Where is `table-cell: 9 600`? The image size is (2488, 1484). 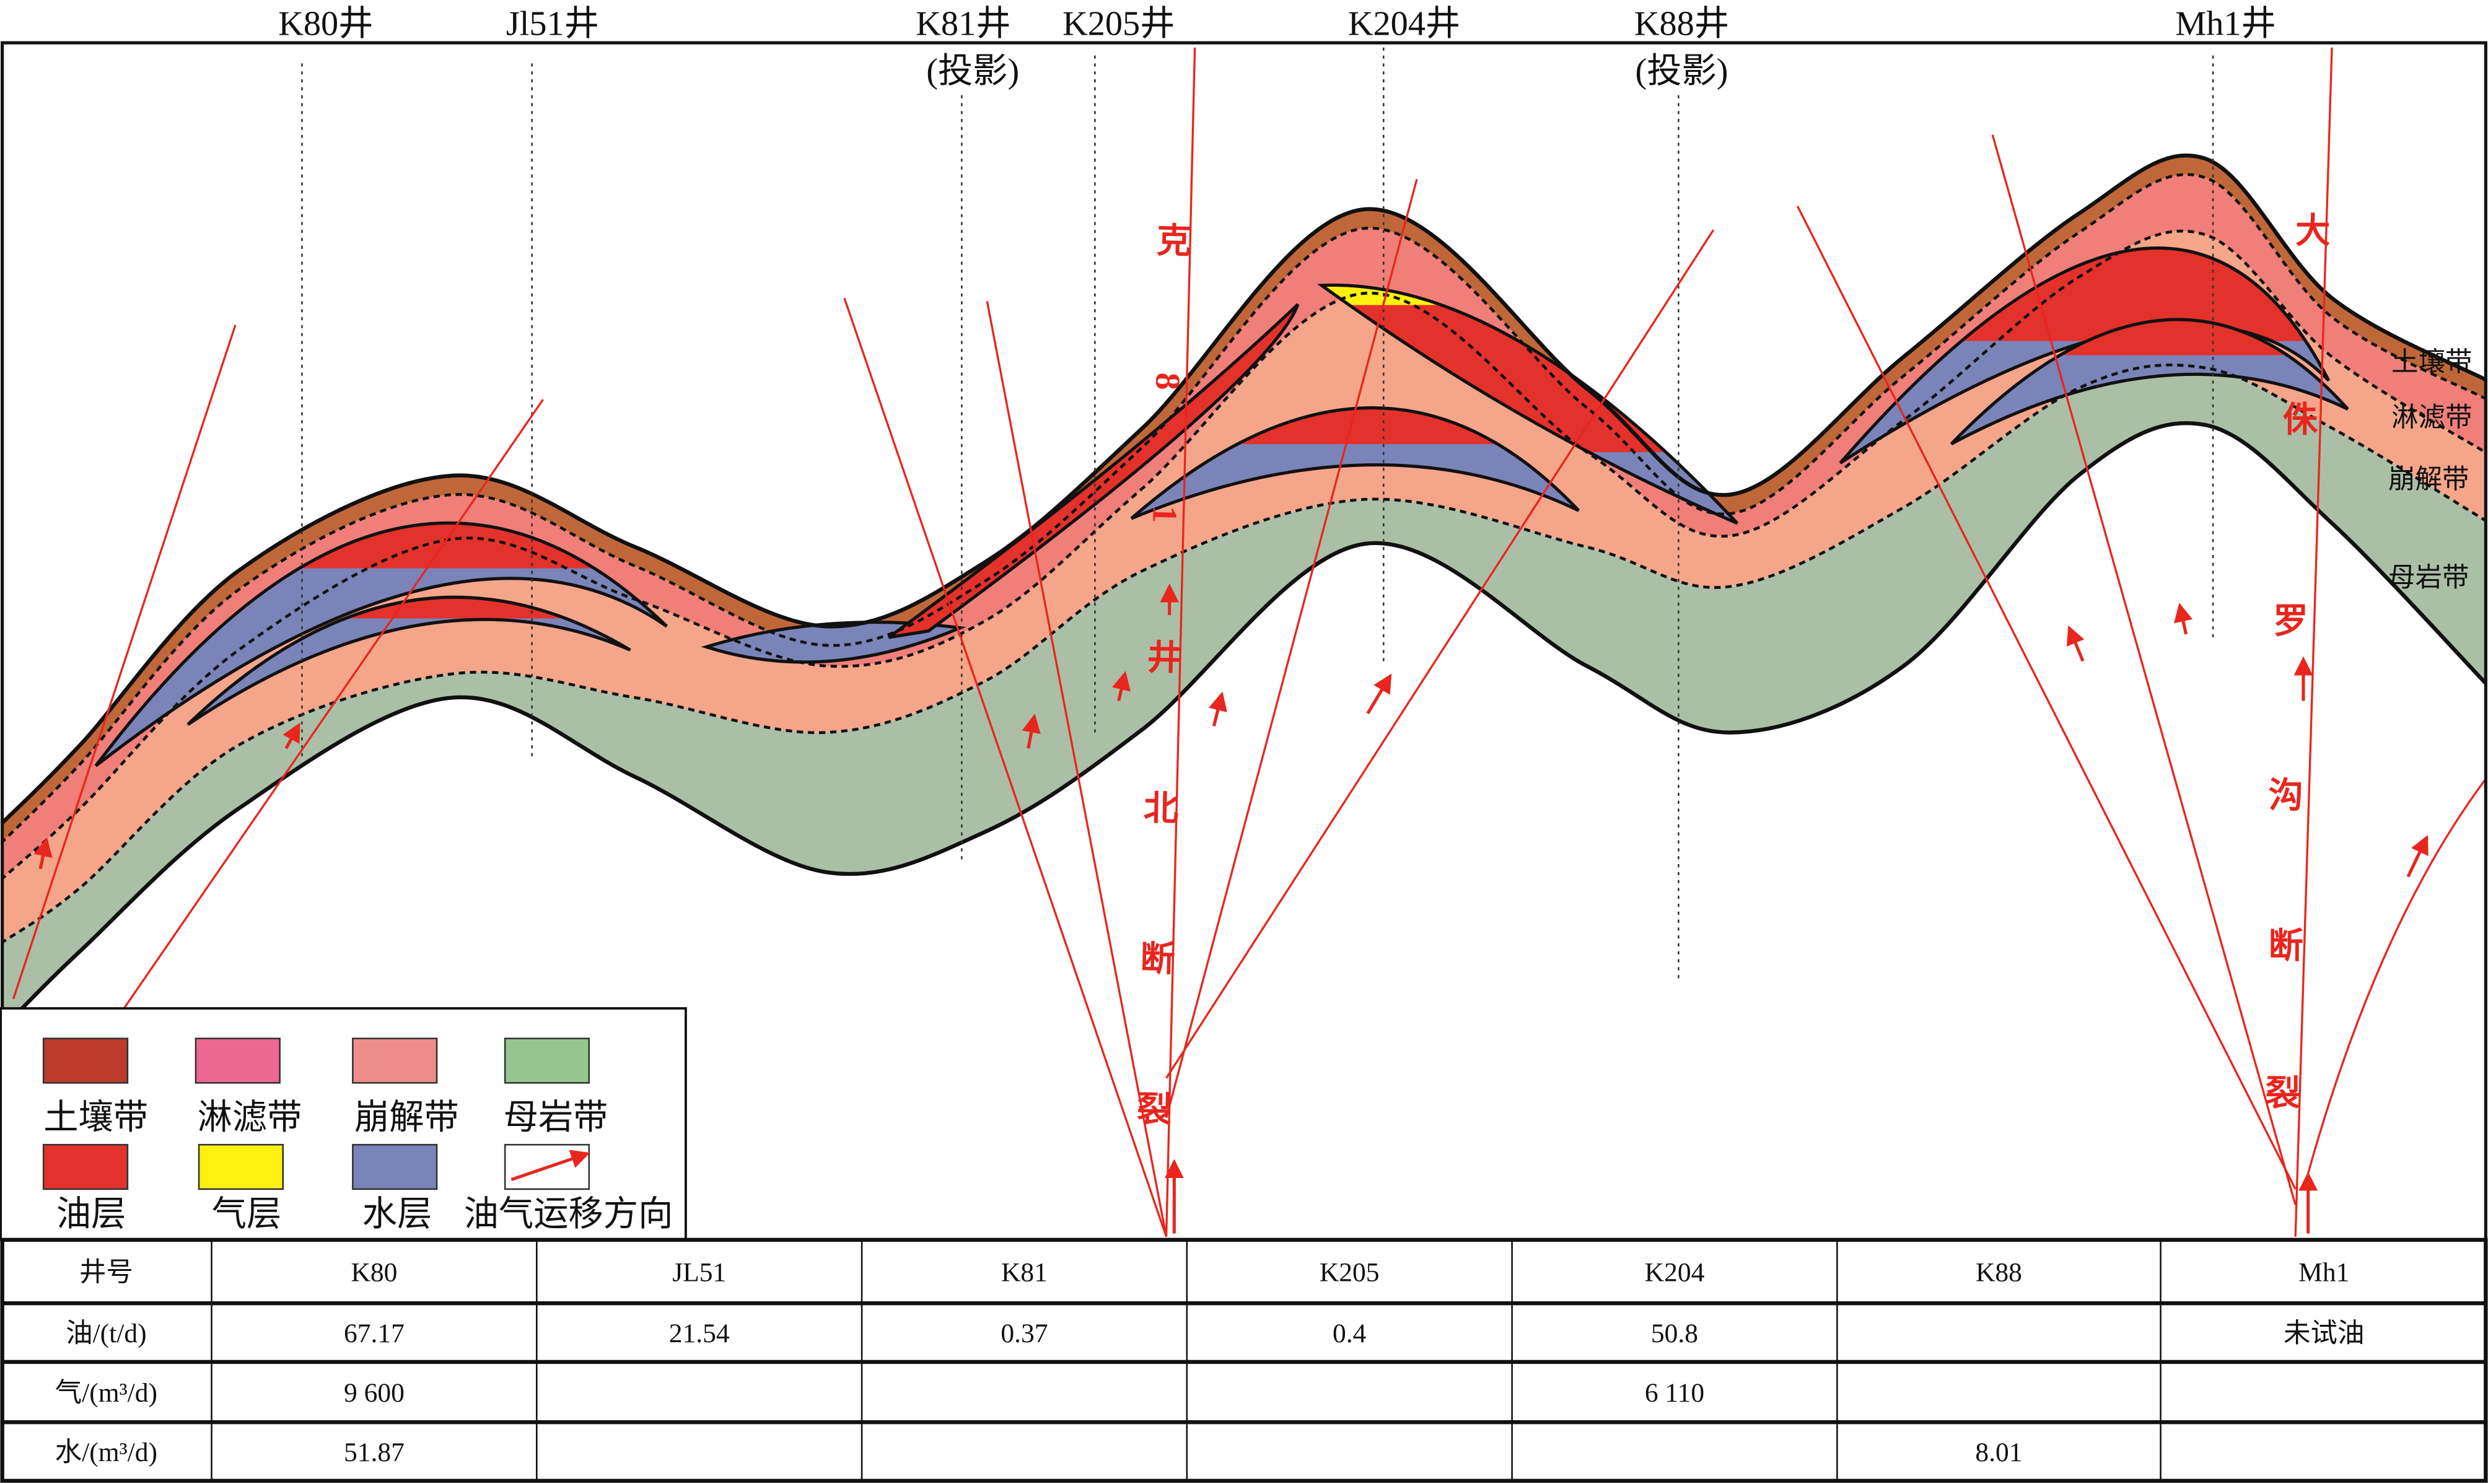 table-cell: 9 600 is located at coordinates (374, 1393).